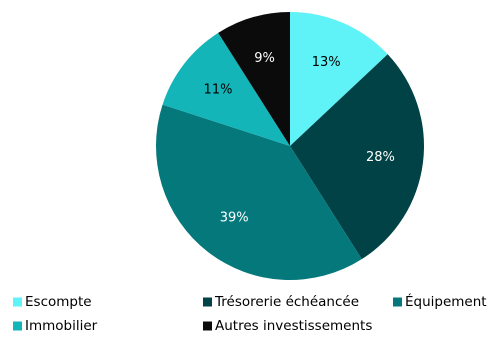  What do you see at coordinates (234, 217) in the screenshot?
I see `pie-slice-label-3: 39%` at bounding box center [234, 217].